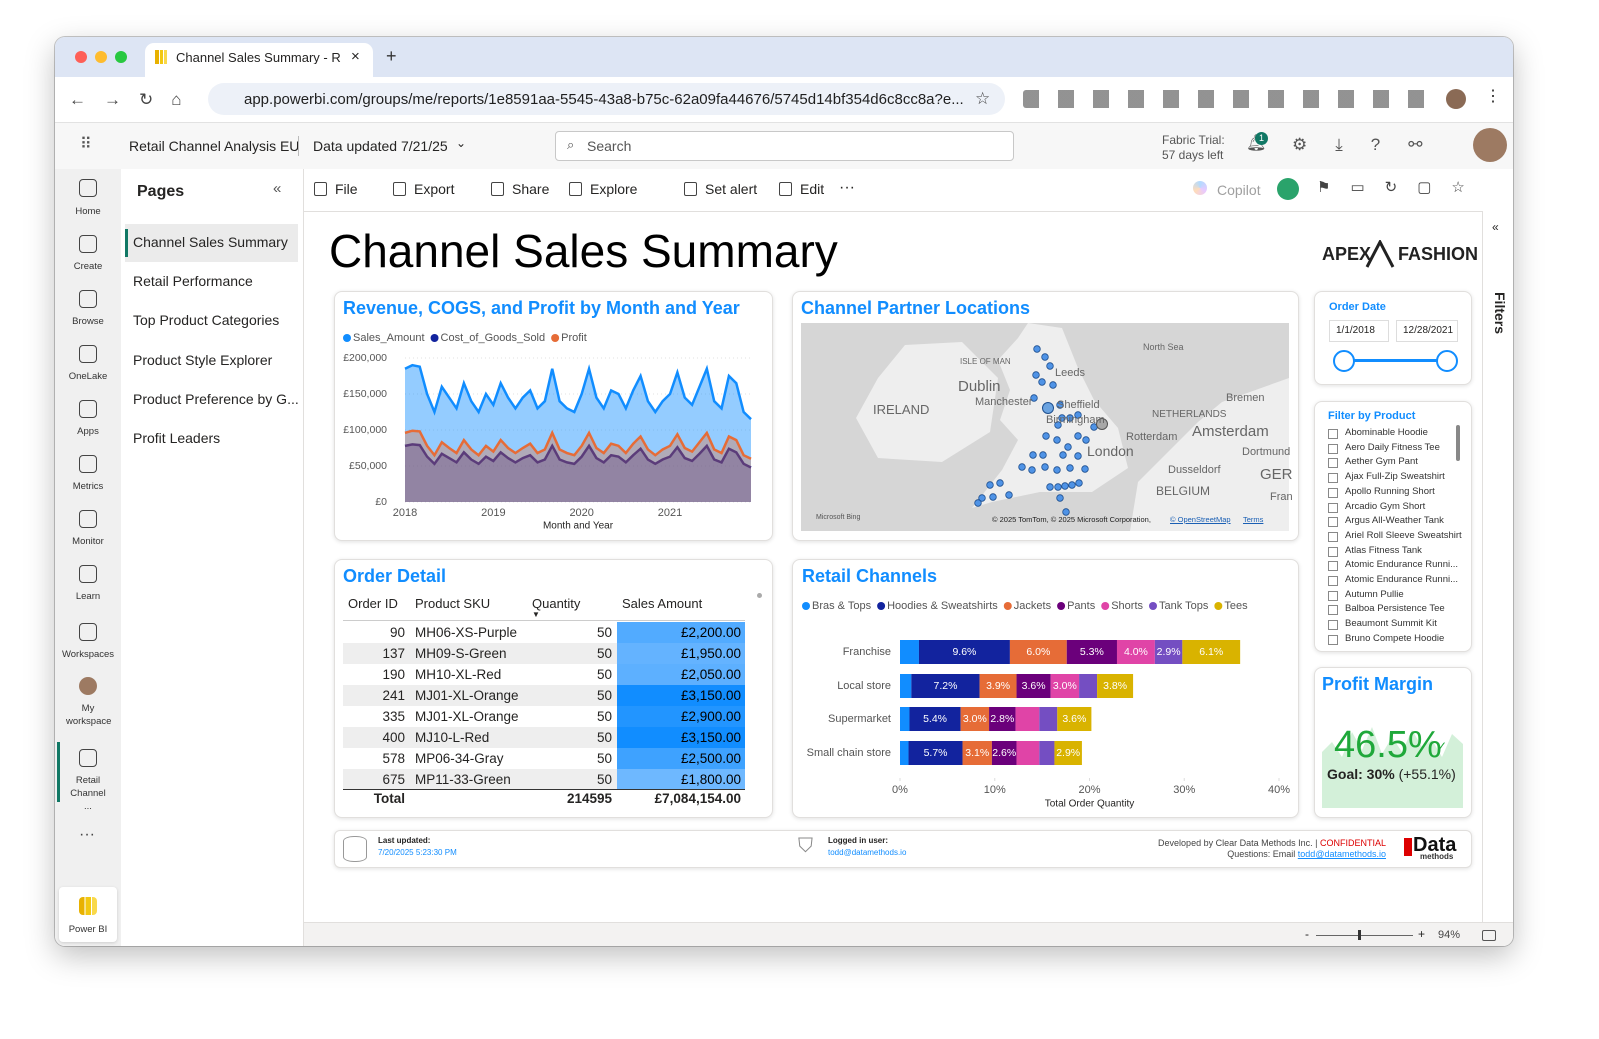 The height and width of the screenshot is (1039, 1599). What do you see at coordinates (177, 438) in the screenshot?
I see `page-tab: Profit Leaders` at bounding box center [177, 438].